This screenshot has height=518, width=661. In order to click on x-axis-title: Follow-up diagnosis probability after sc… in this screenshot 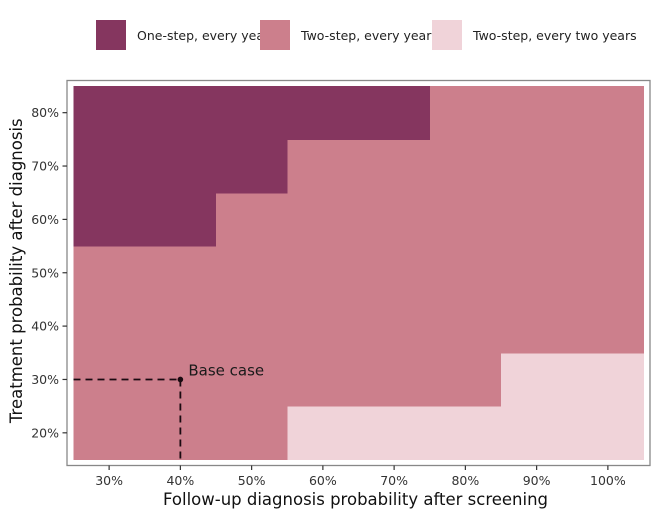, I will do `click(355, 499)`.